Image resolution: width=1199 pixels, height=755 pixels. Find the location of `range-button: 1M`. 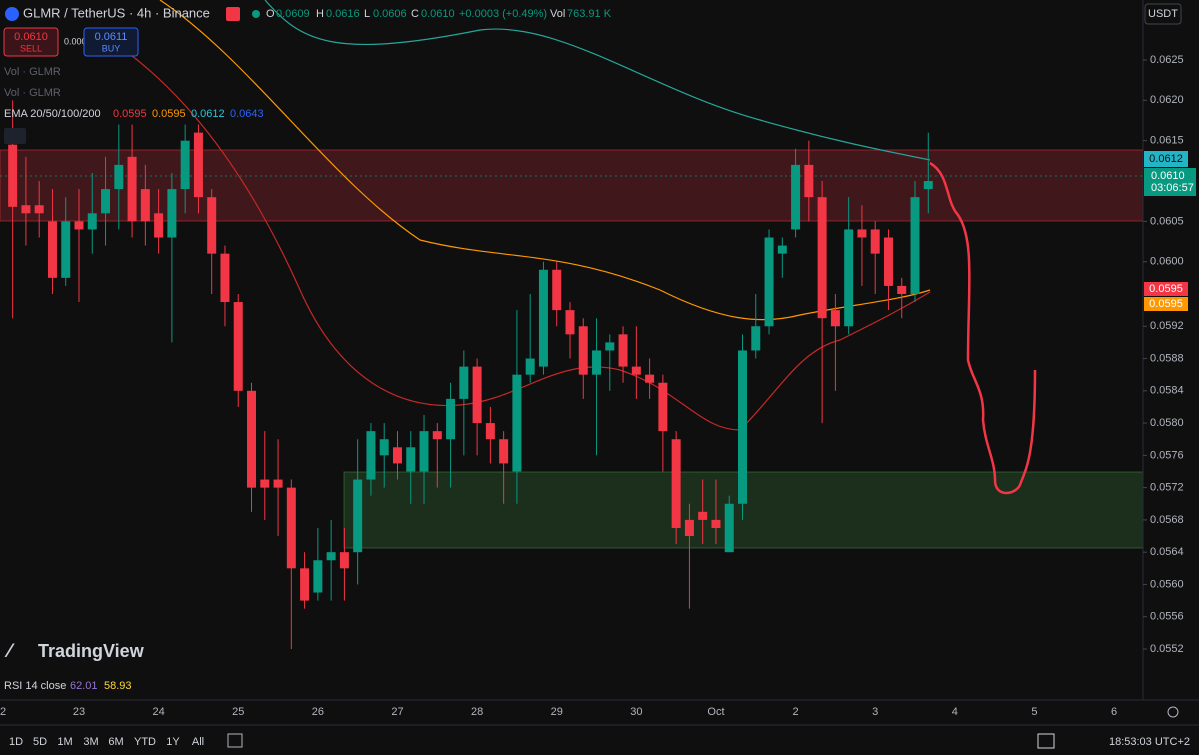

range-button: 1M is located at coordinates (64, 742).